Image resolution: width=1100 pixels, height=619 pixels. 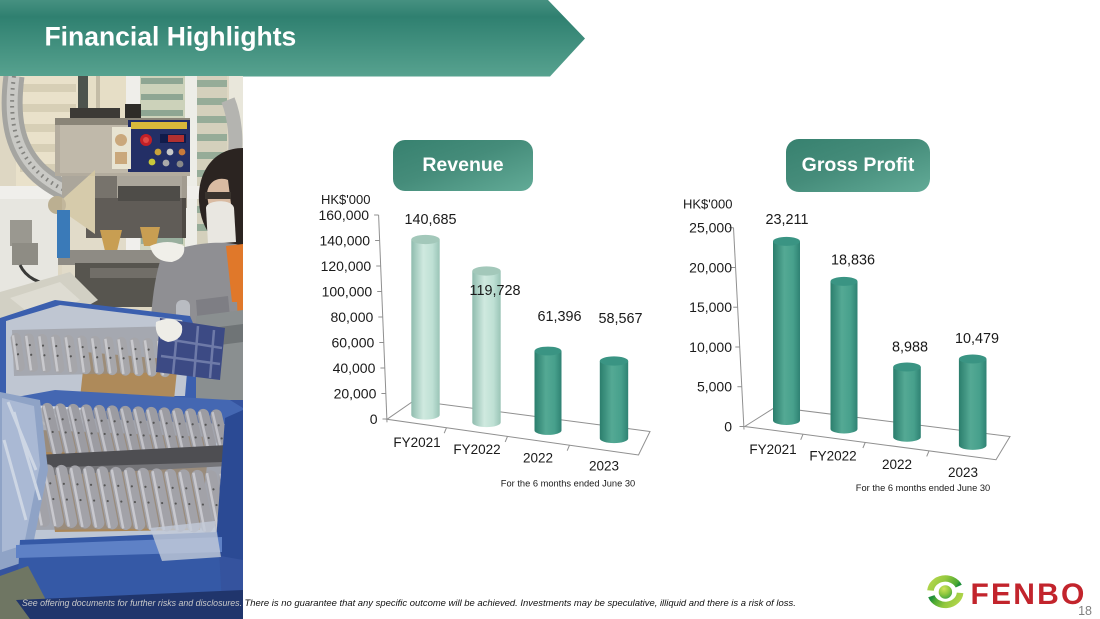 I want to click on svg-text: 18,836, so click(x=853, y=260).